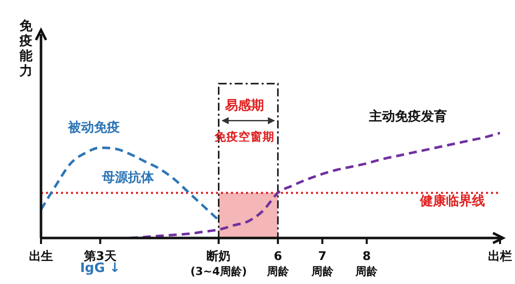 The width and height of the screenshot is (515, 284). Describe the element at coordinates (408, 116) in the screenshot. I see `series-label: 主动免疫发育` at that location.